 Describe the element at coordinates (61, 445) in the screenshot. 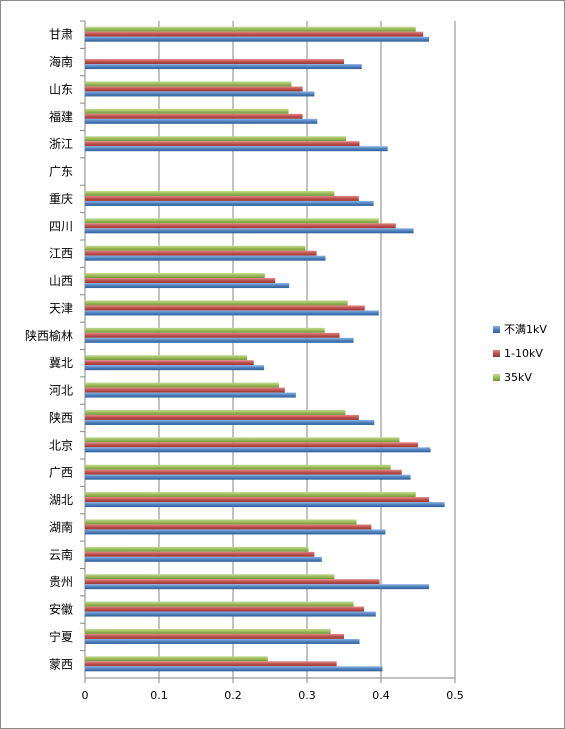

I see `category-label: 北京` at that location.